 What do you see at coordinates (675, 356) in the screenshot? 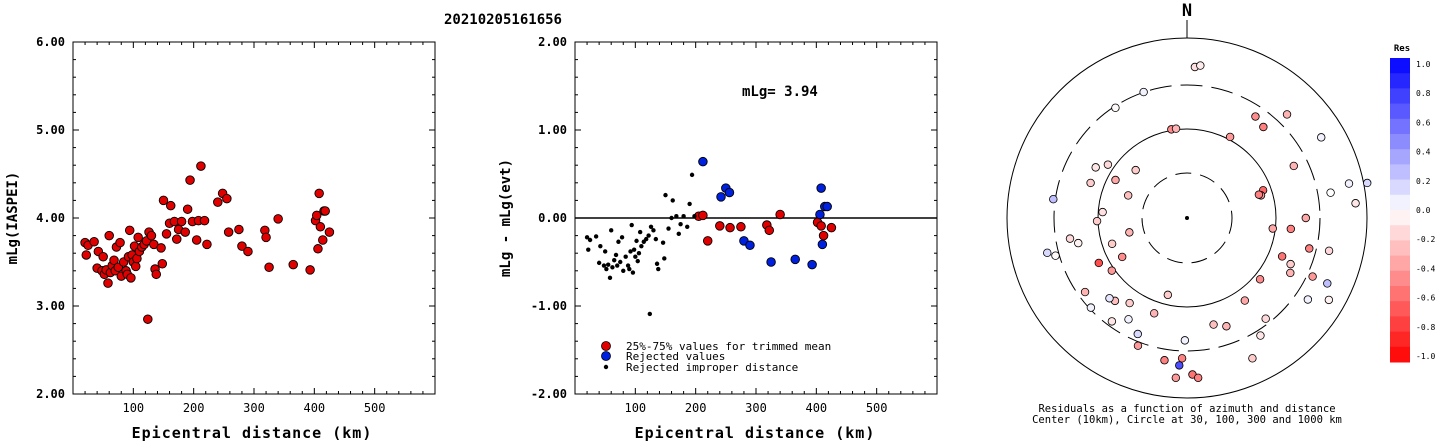
I see `legend-label-rejected: Rejected values` at bounding box center [675, 356].